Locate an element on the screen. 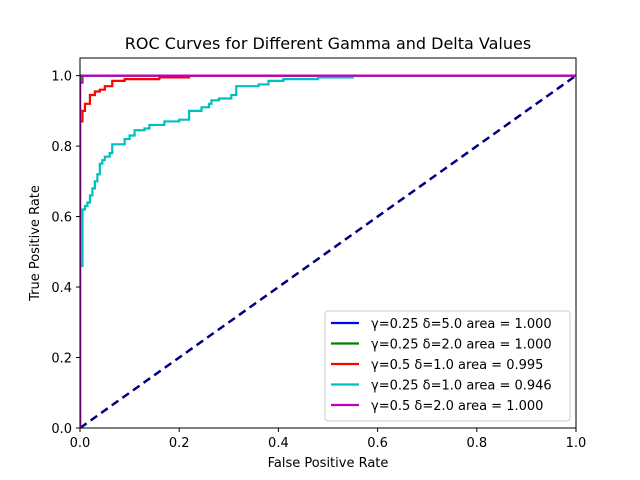  y-tick-label: 0.4 is located at coordinates (61, 288).